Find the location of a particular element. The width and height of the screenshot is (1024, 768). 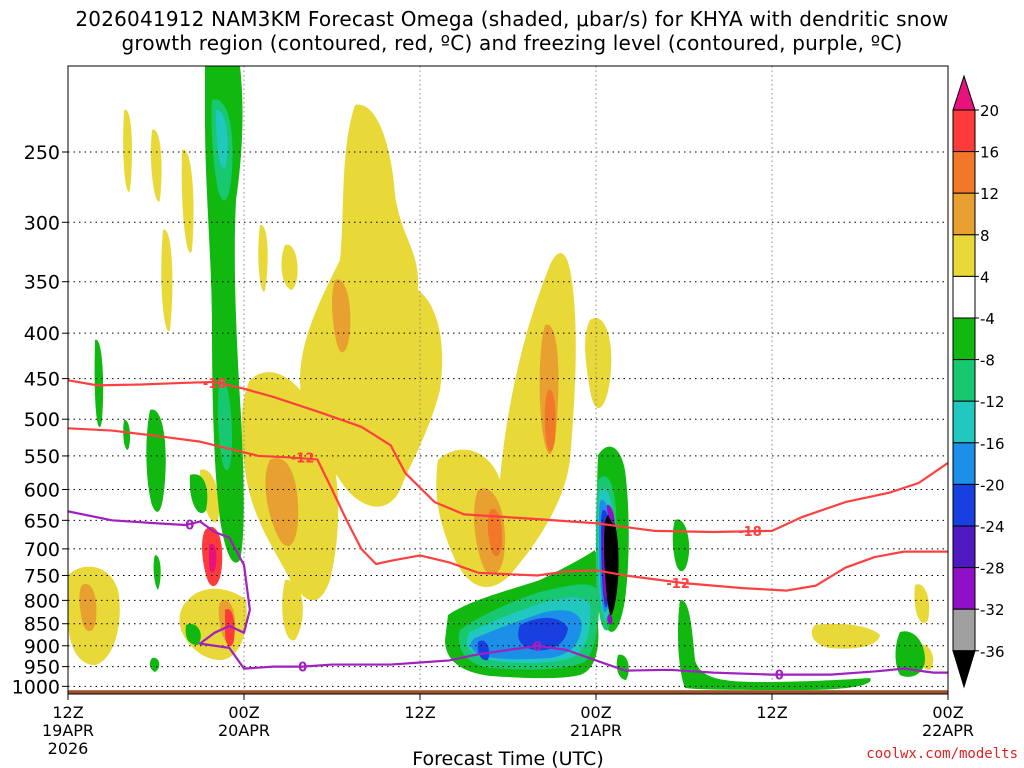

colorbar-label: -36 is located at coordinates (992, 652).